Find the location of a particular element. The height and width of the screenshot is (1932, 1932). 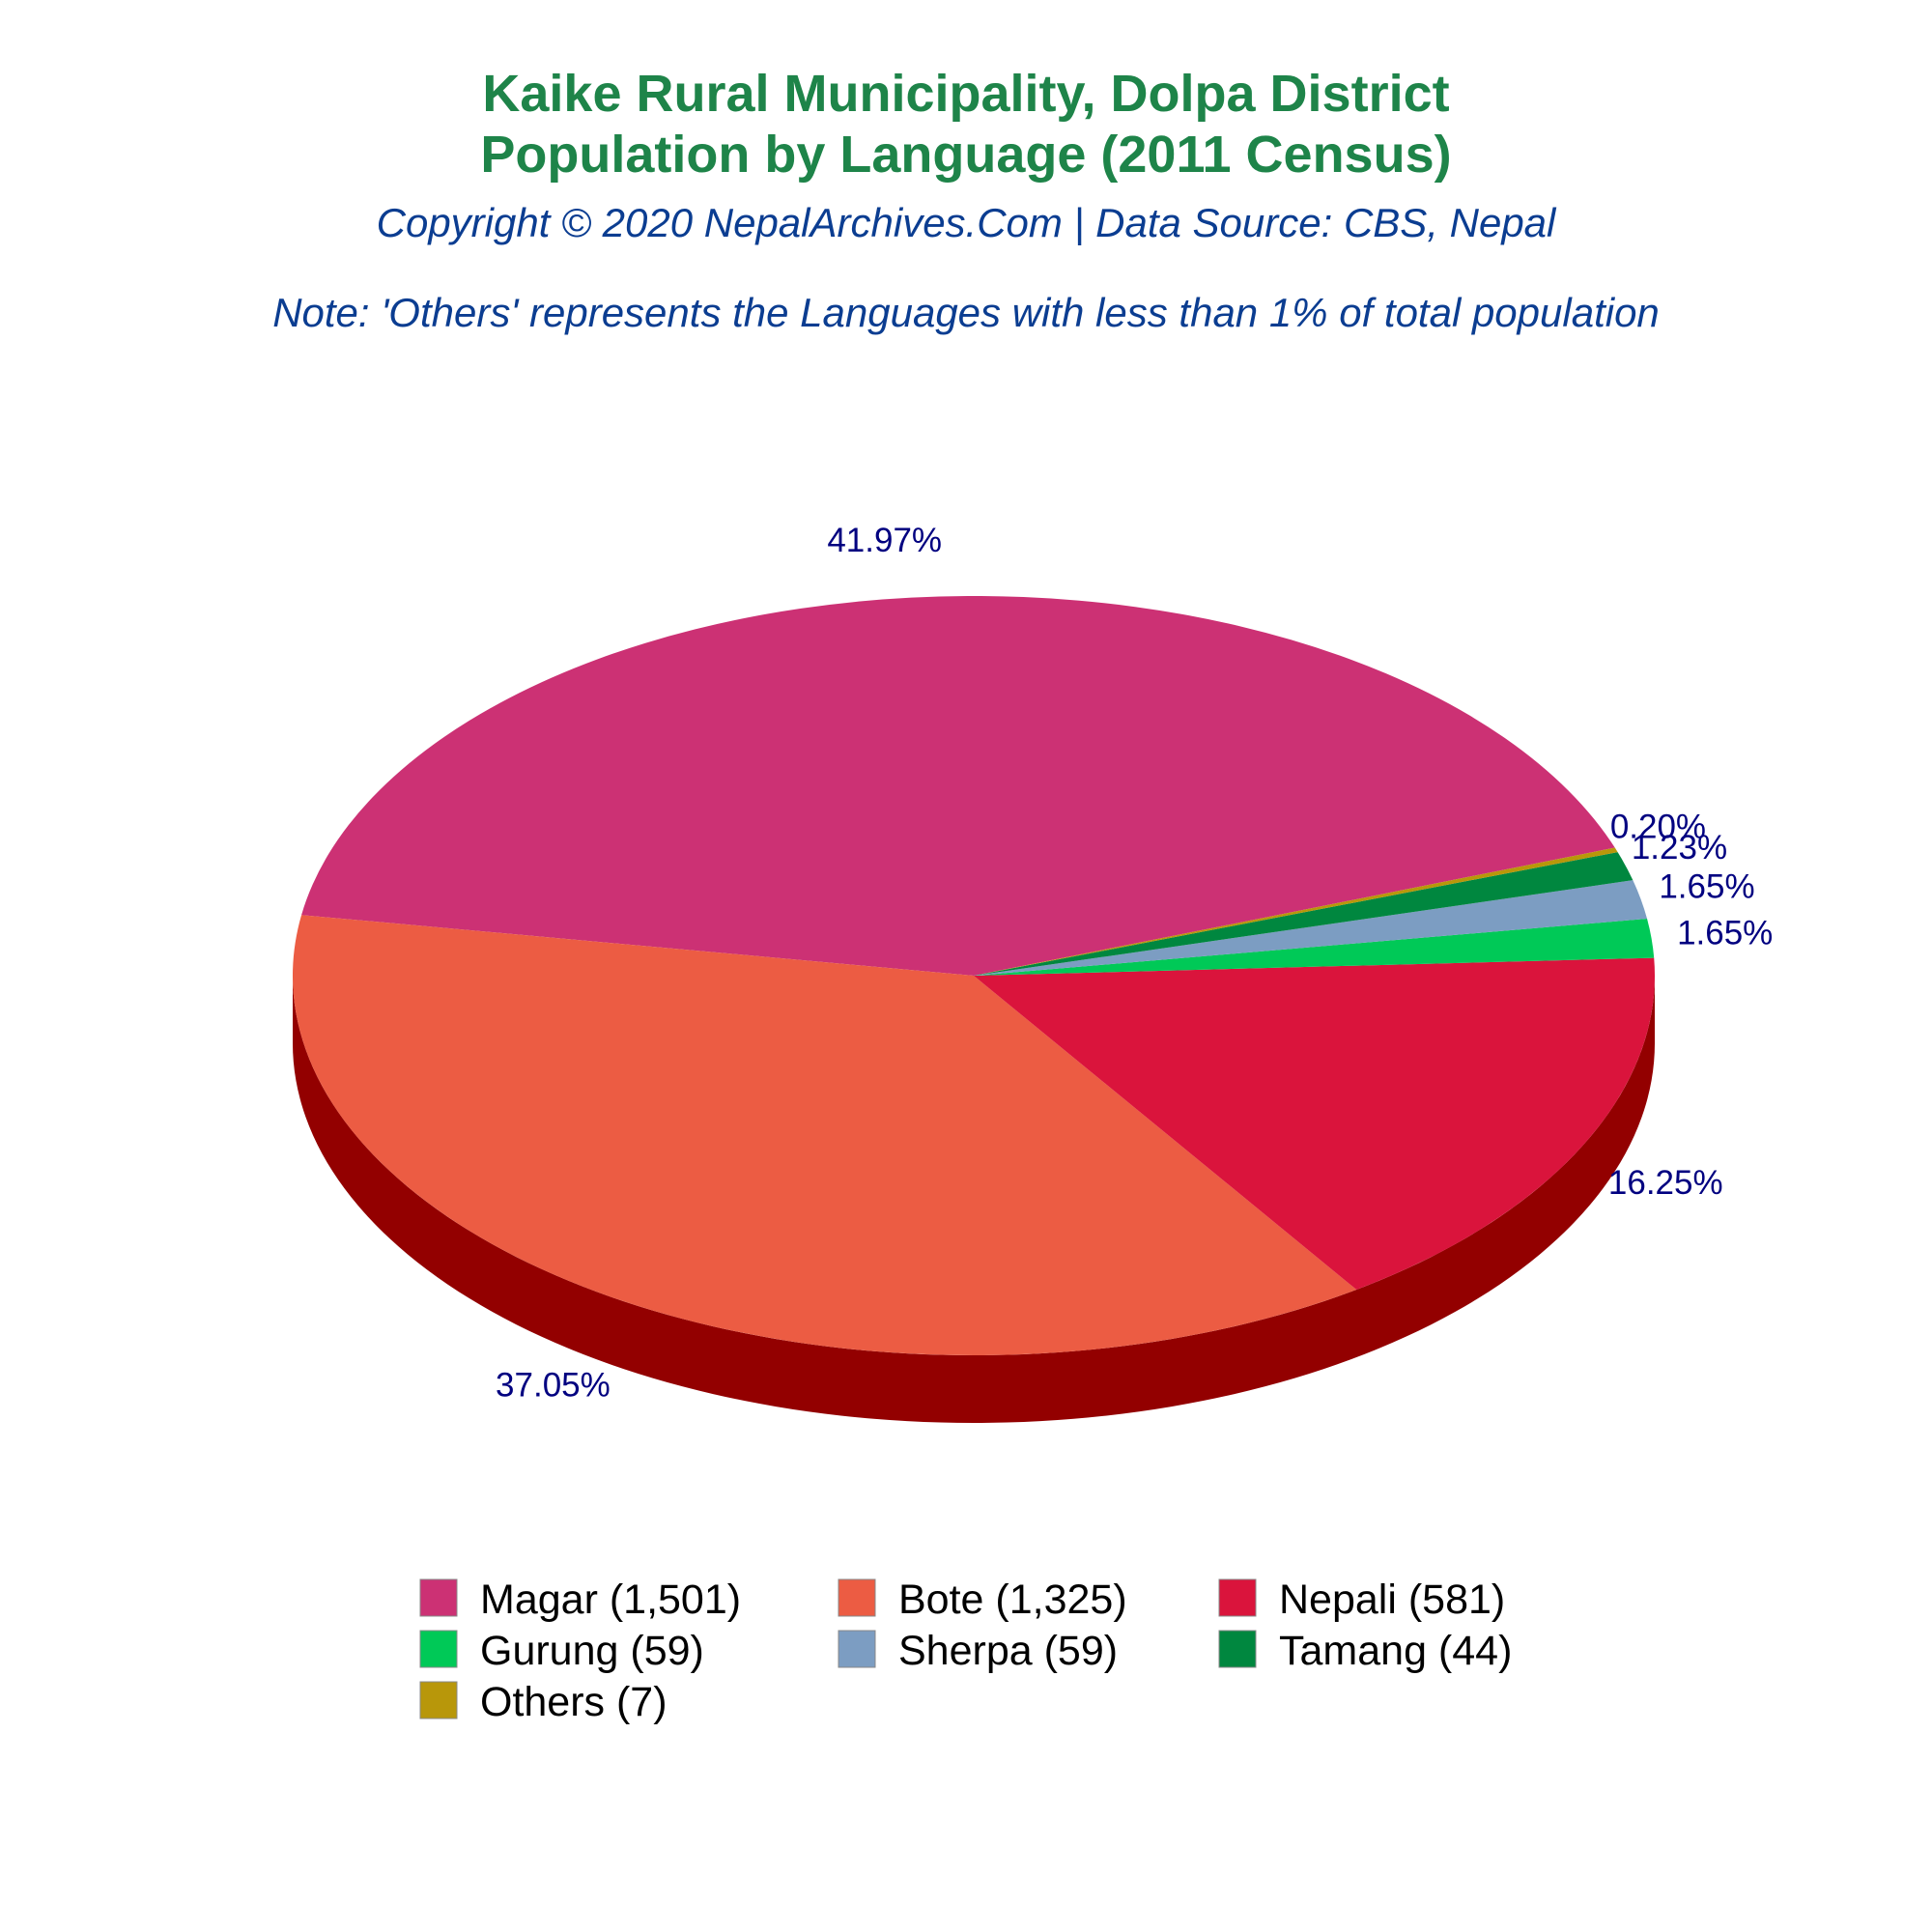

legend-swatch-sherpa is located at coordinates (857, 1649).